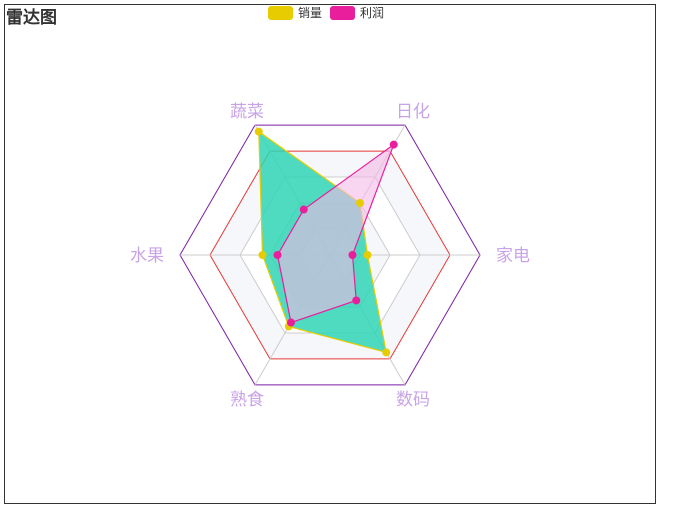  I want to click on indicator-label-2: 蔬菜, so click(247, 112).